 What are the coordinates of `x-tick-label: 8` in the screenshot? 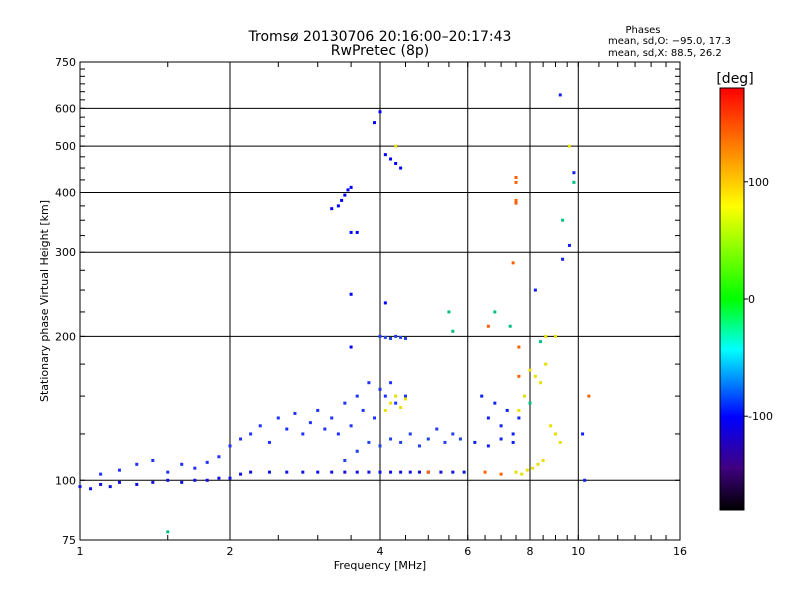 It's located at (530, 551).